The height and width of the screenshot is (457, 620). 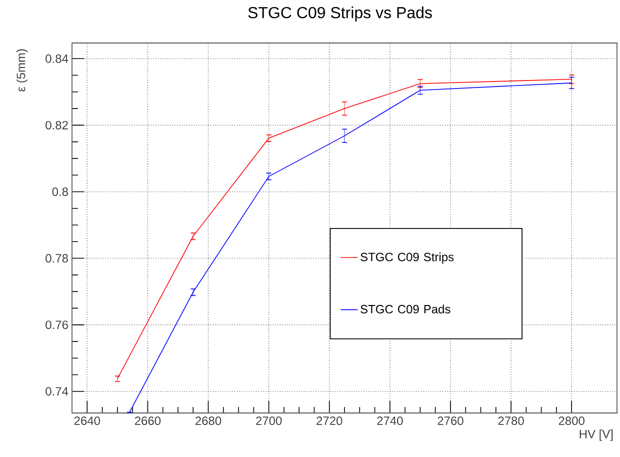 I want to click on y-tick-label: 0.76, so click(x=57, y=325).